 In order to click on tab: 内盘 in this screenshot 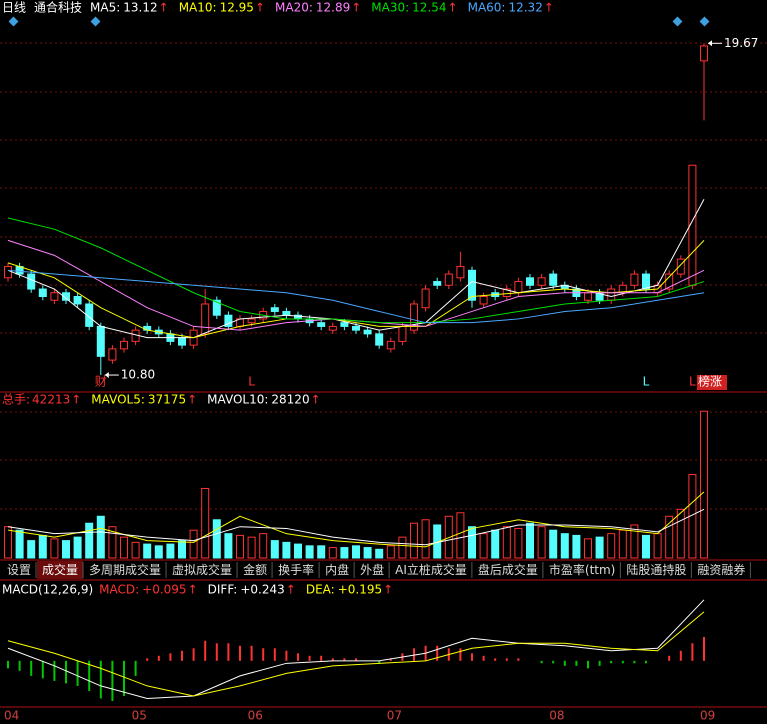, I will do `click(337, 569)`.